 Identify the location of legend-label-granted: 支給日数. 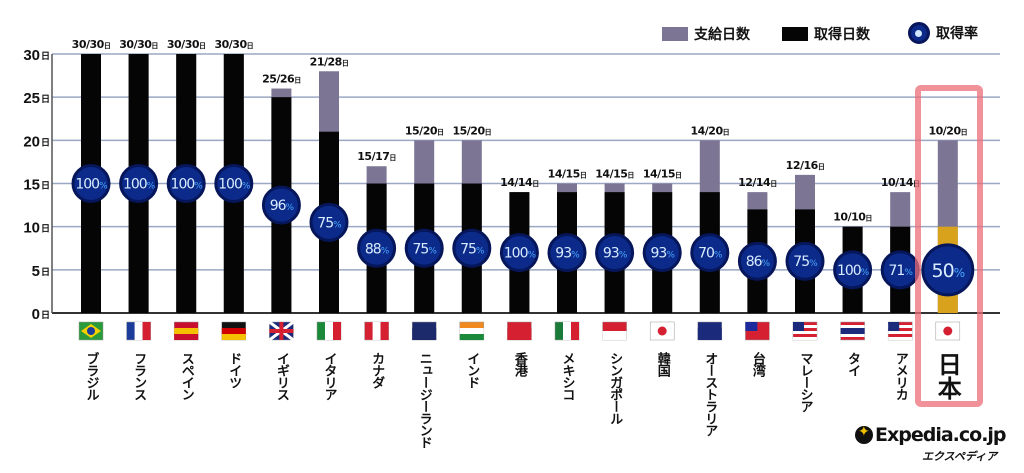
(722, 35).